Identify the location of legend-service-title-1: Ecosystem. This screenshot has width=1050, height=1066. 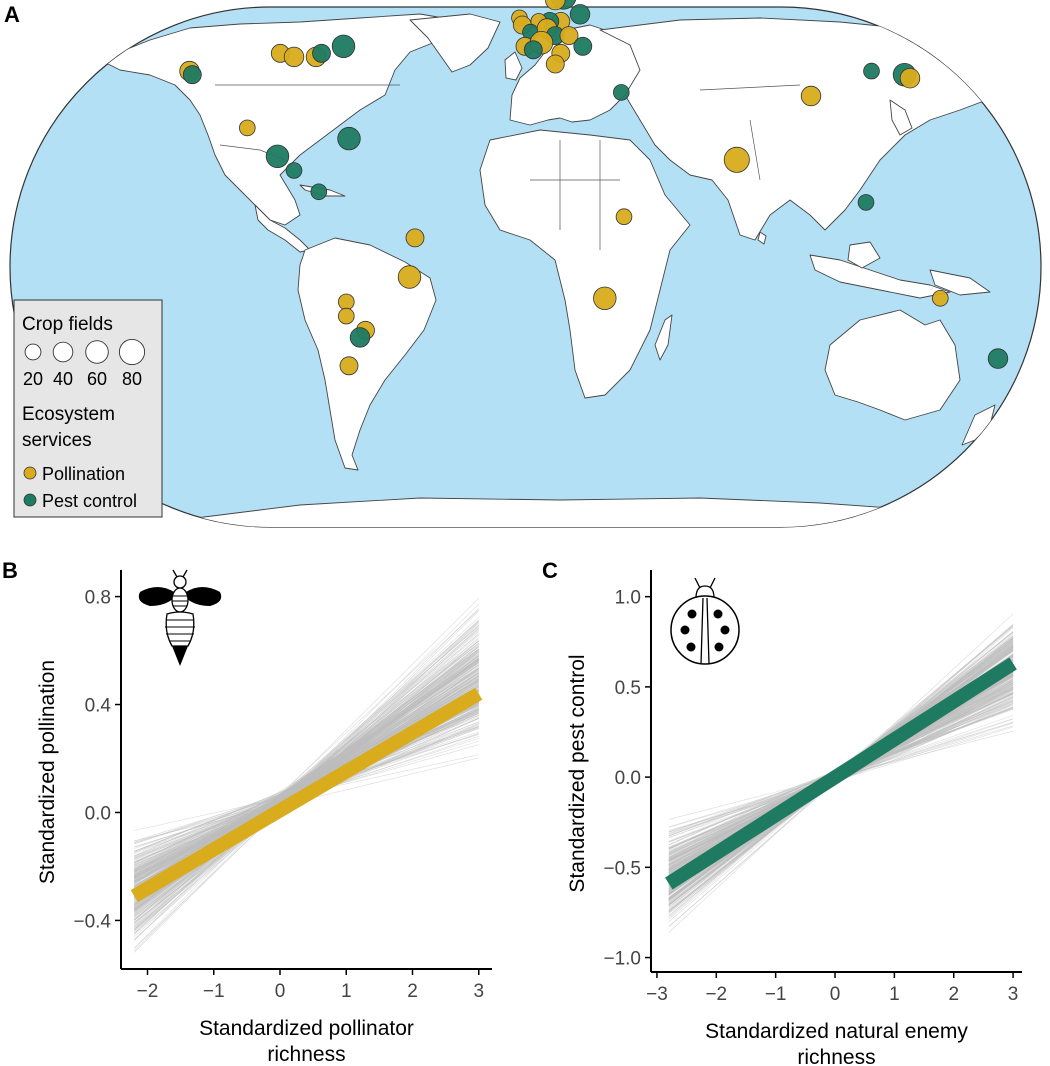
(68, 414).